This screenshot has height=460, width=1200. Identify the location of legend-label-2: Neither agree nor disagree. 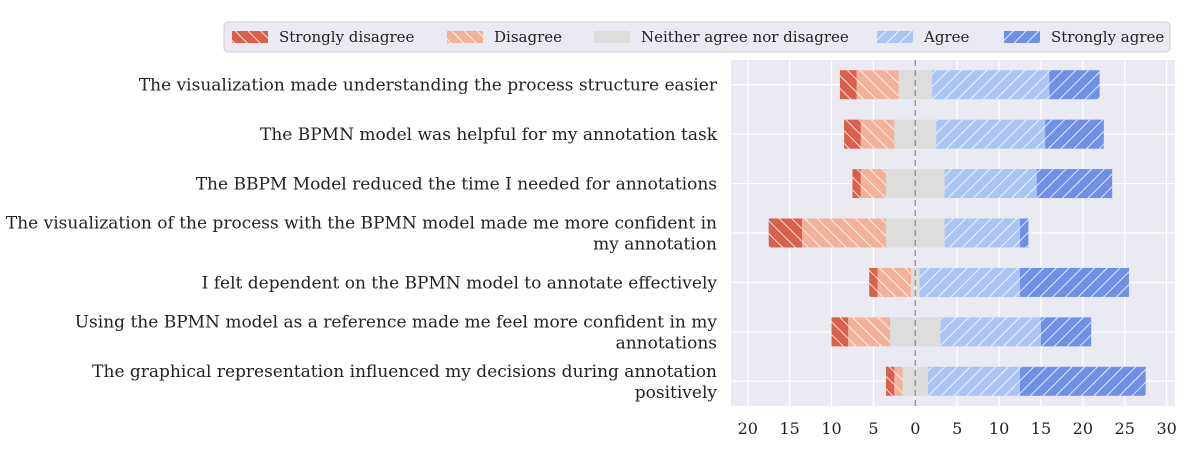
(745, 37).